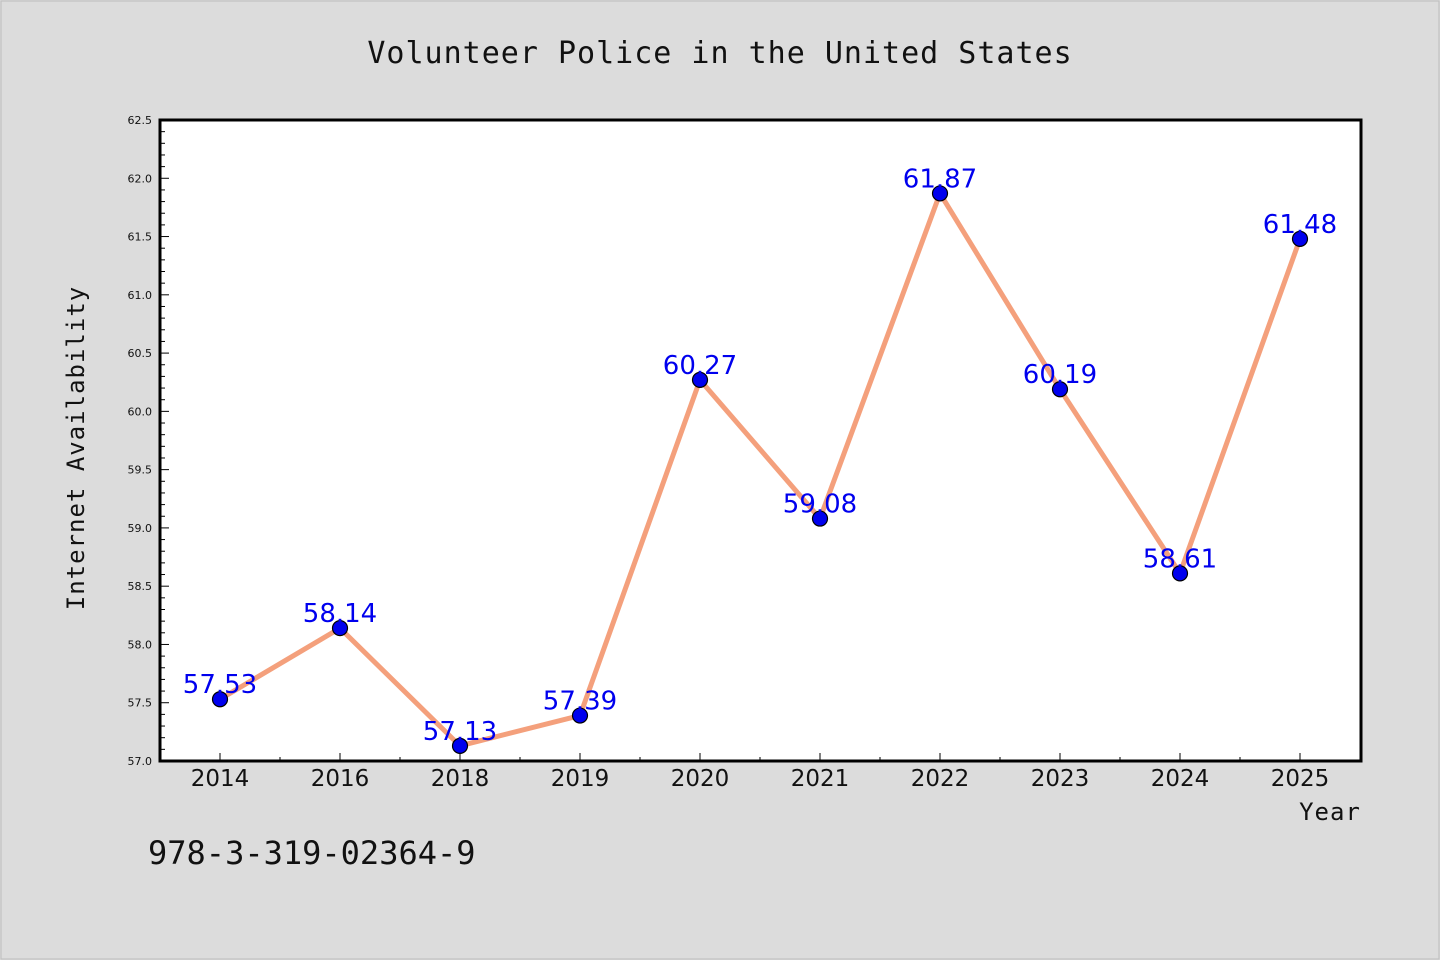 The image size is (1440, 960). What do you see at coordinates (1300, 225) in the screenshot?
I see `data-label: 61.48` at bounding box center [1300, 225].